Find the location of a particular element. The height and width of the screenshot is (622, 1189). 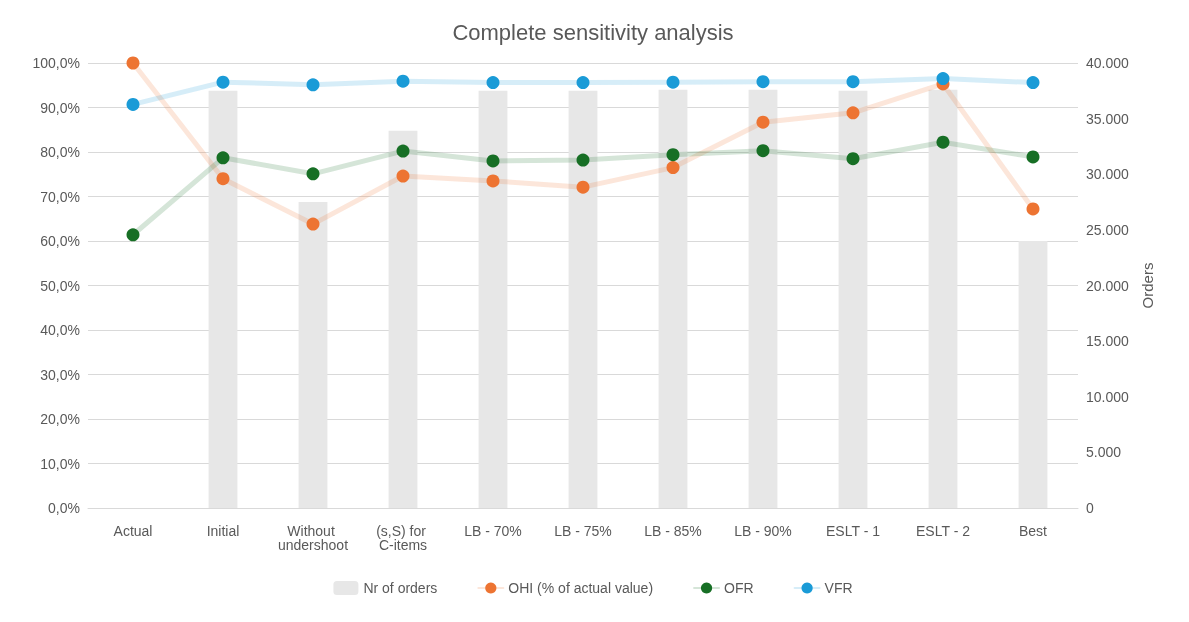

x-tick-label: LB - 70% is located at coordinates (493, 531).